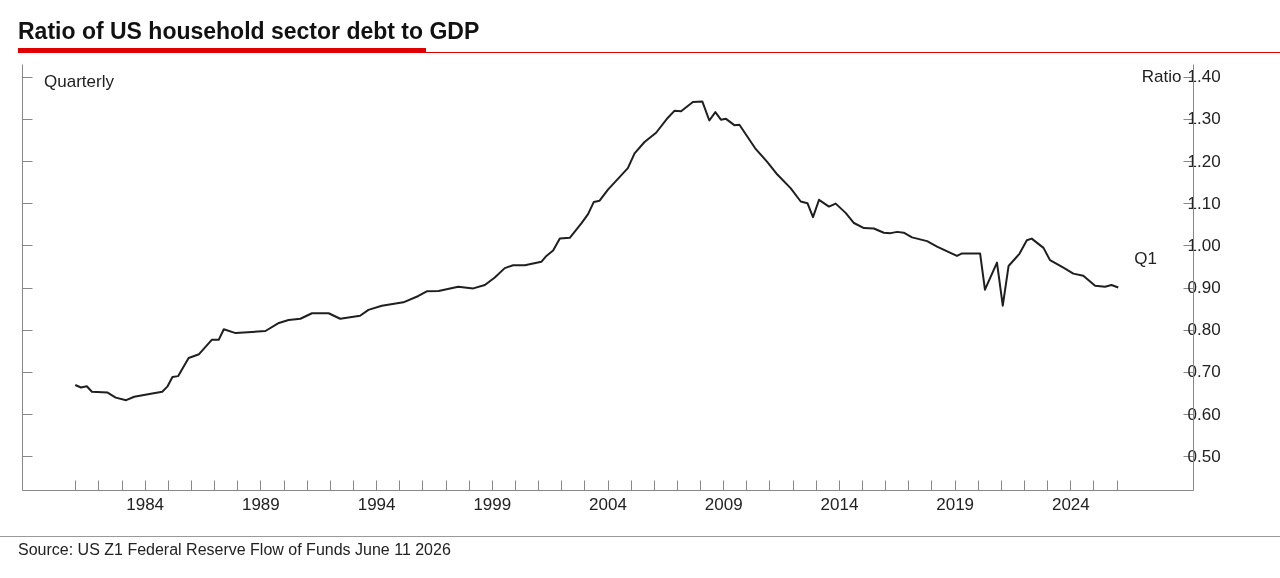 This screenshot has width=1280, height=578. What do you see at coordinates (1070, 504) in the screenshot?
I see `x-tick-label: 2024` at bounding box center [1070, 504].